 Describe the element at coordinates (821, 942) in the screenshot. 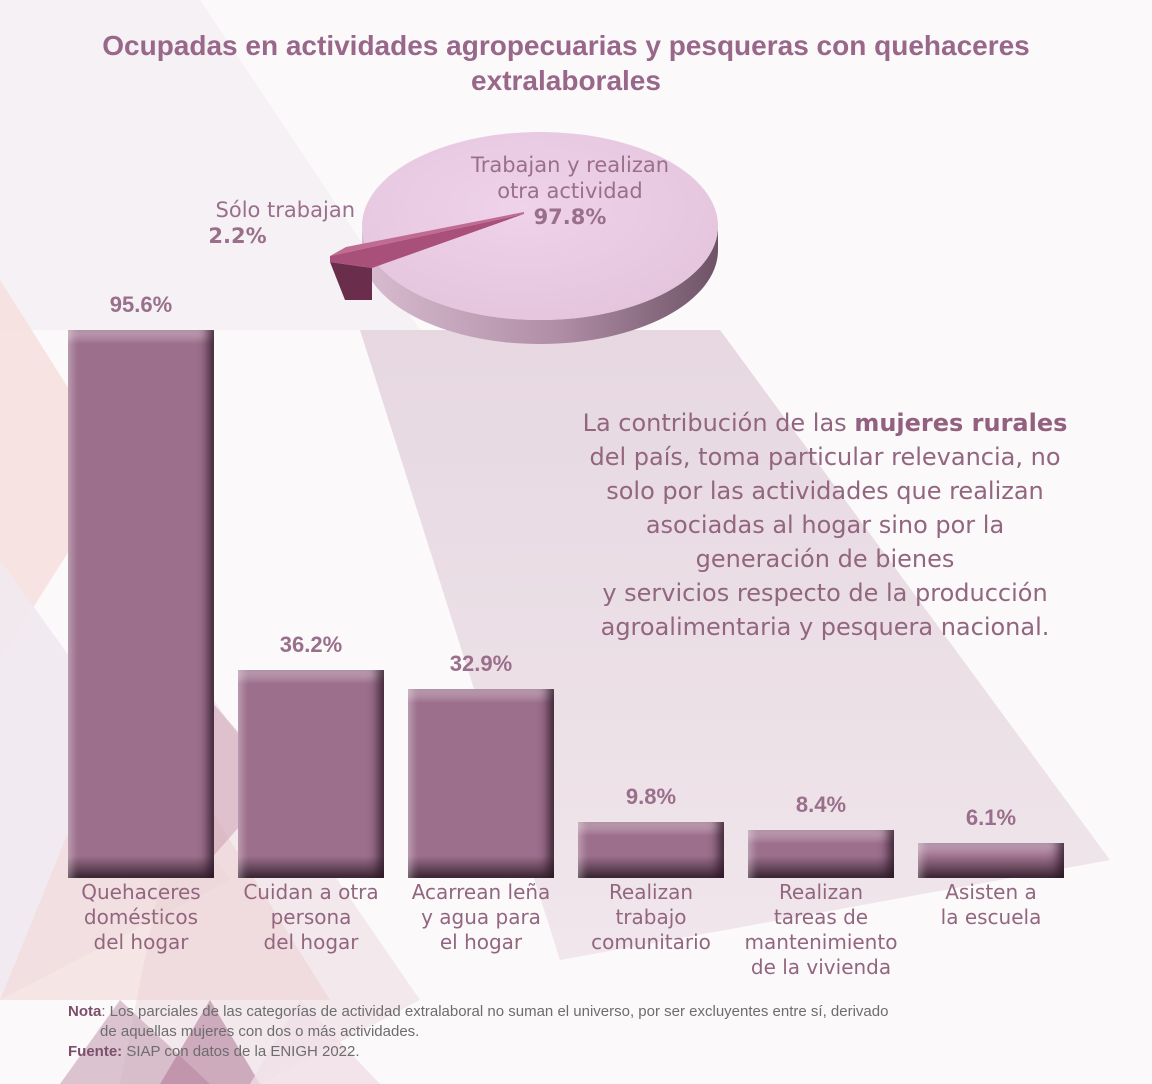

I see `category-label-line: mantenimiento` at that location.